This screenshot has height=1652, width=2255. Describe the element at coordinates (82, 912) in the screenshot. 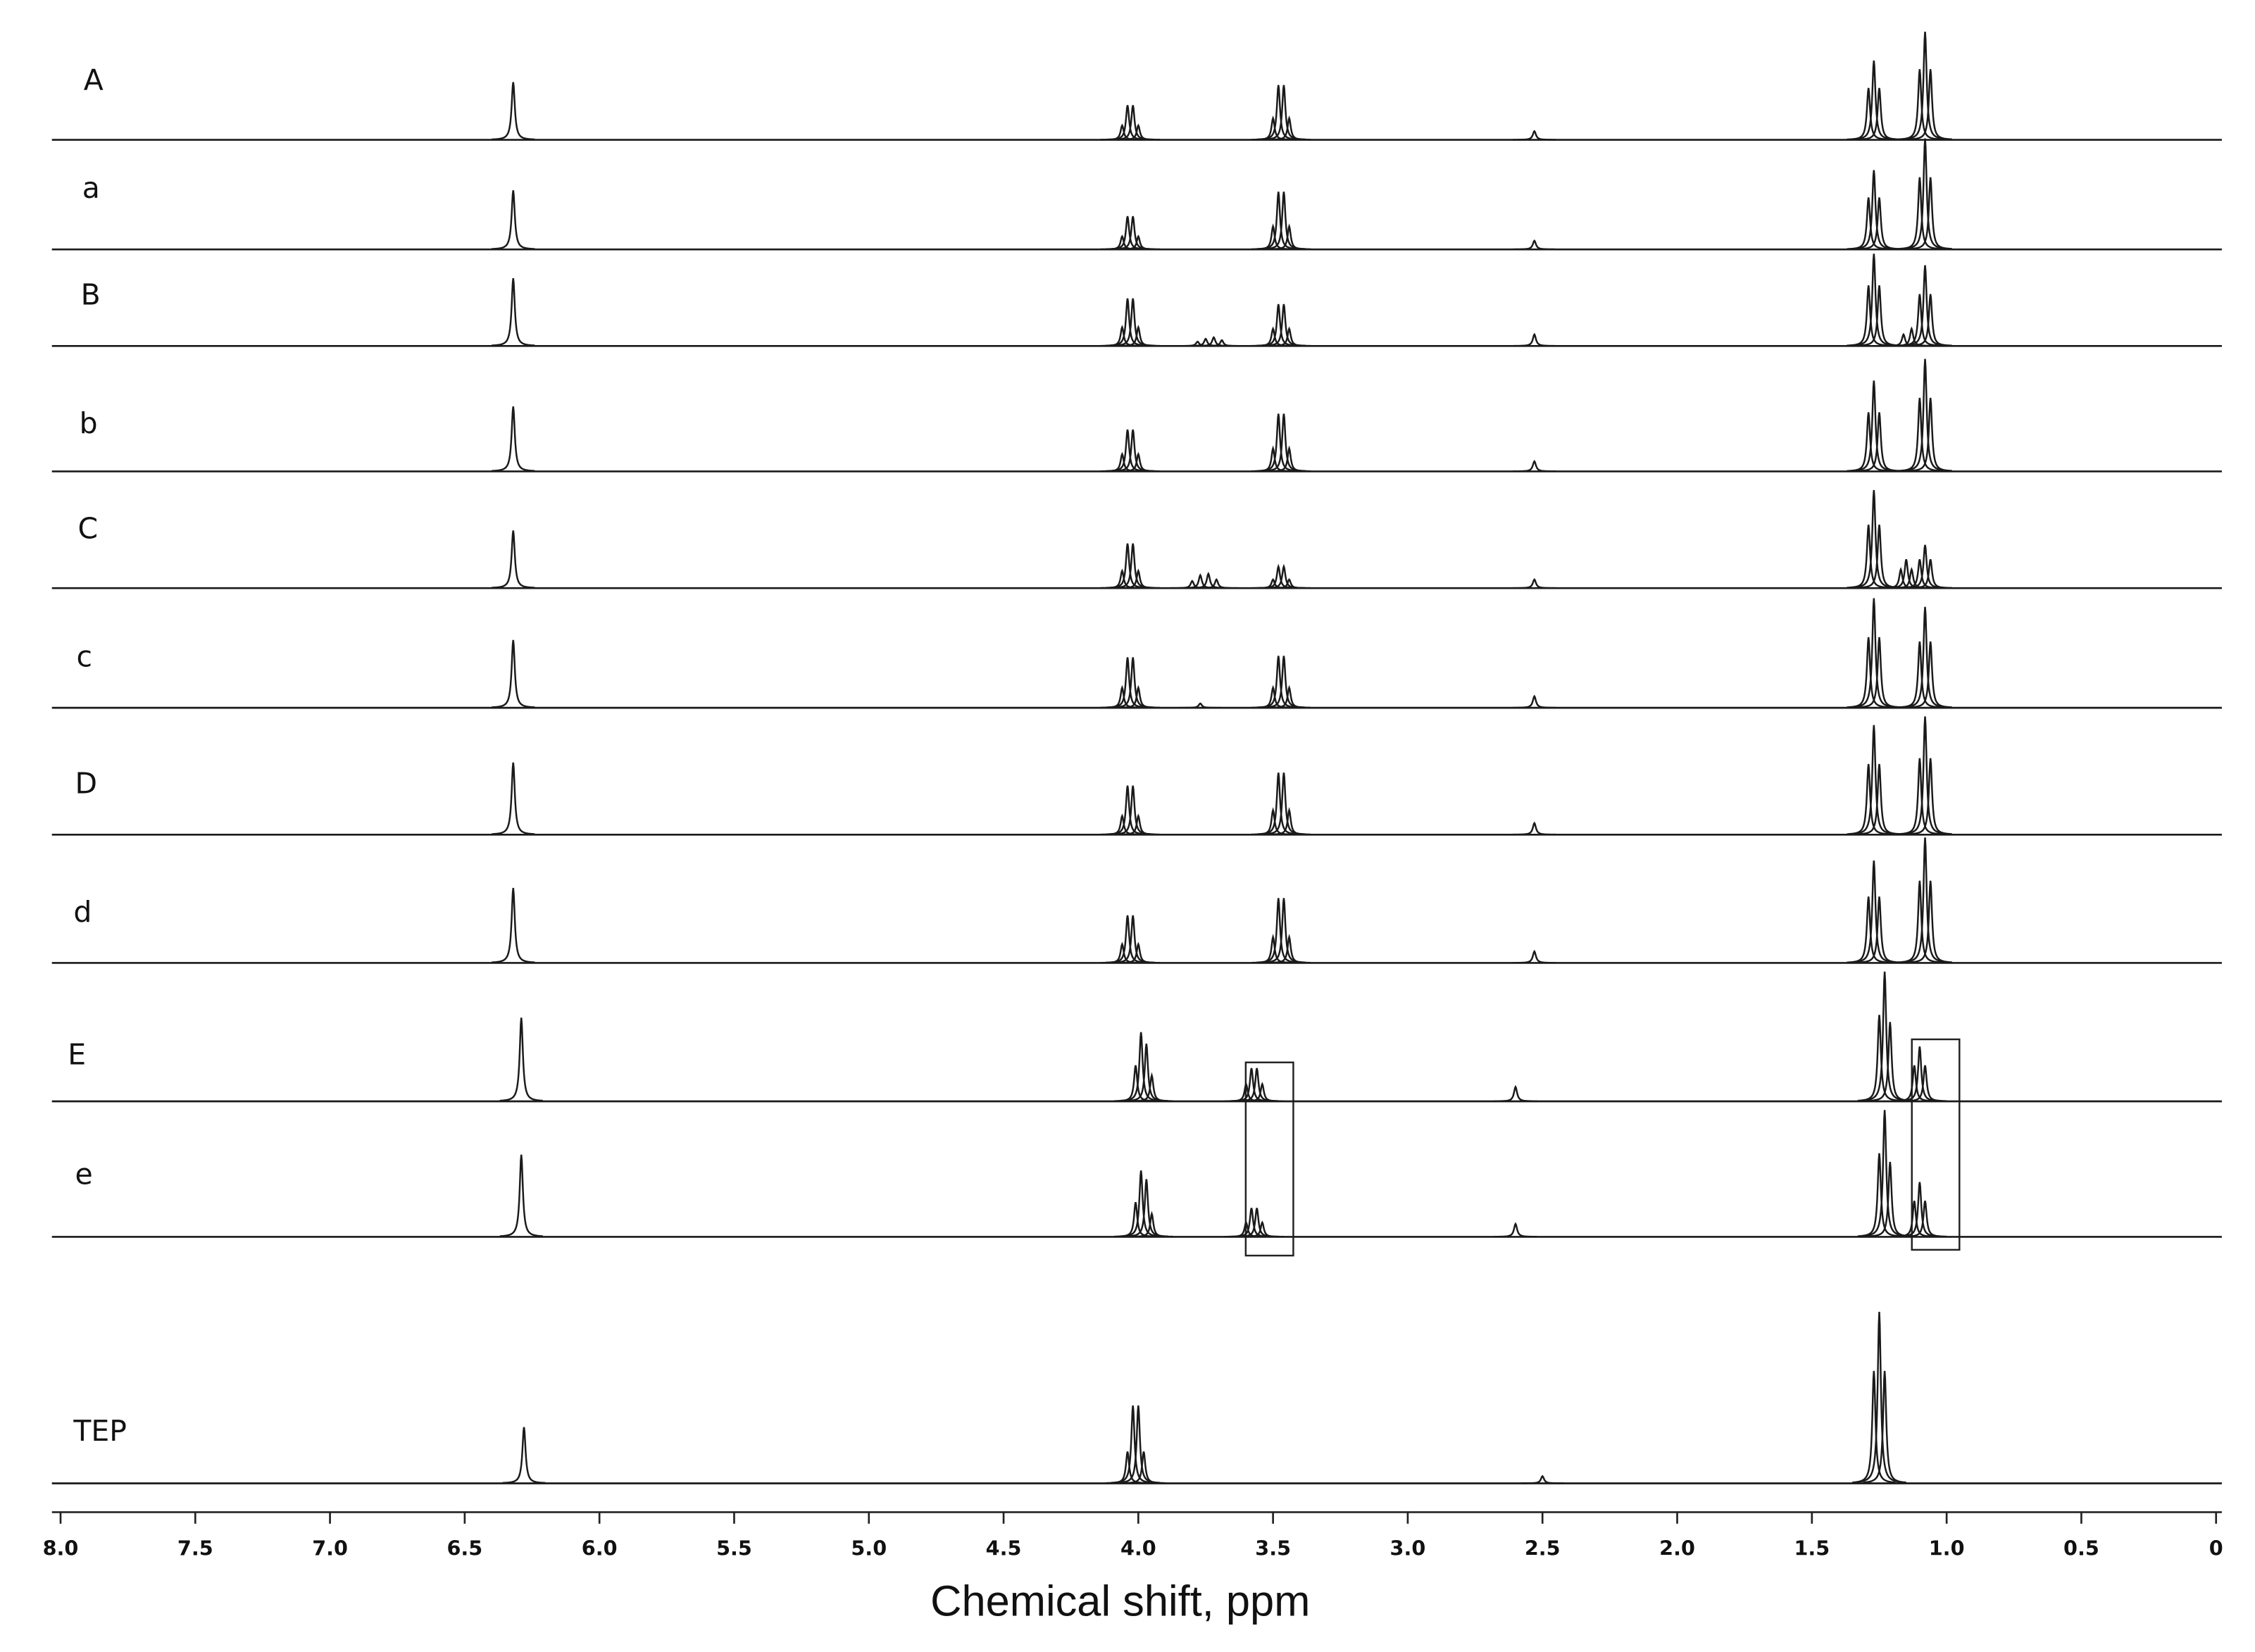

I see `series-label: d` at that location.